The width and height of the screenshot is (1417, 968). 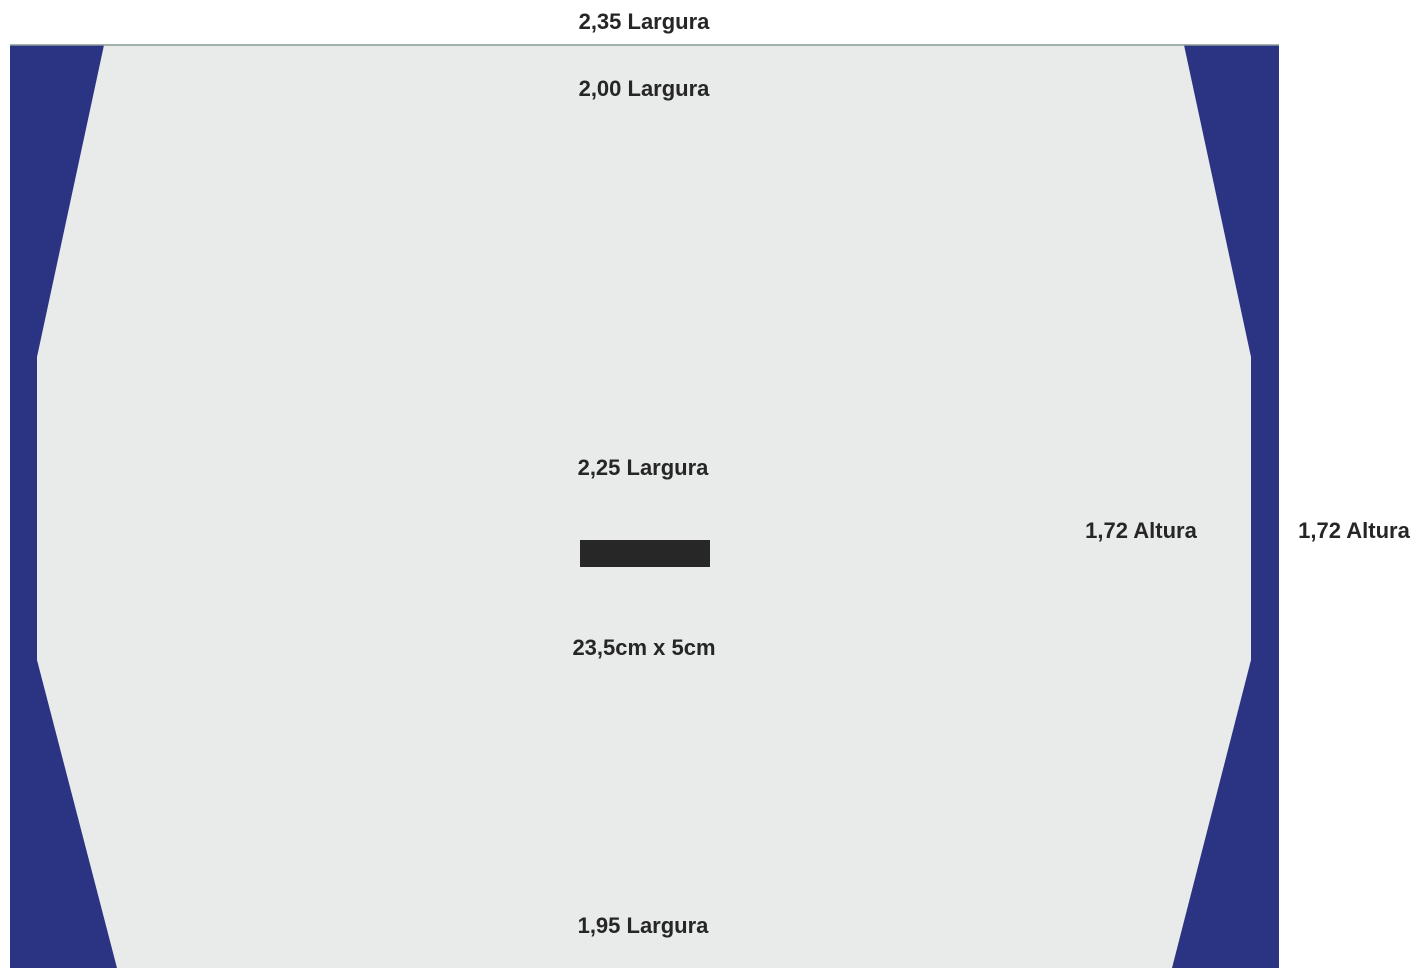 What do you see at coordinates (643, 925) in the screenshot?
I see `bottom-width-label: 1,95 Largura` at bounding box center [643, 925].